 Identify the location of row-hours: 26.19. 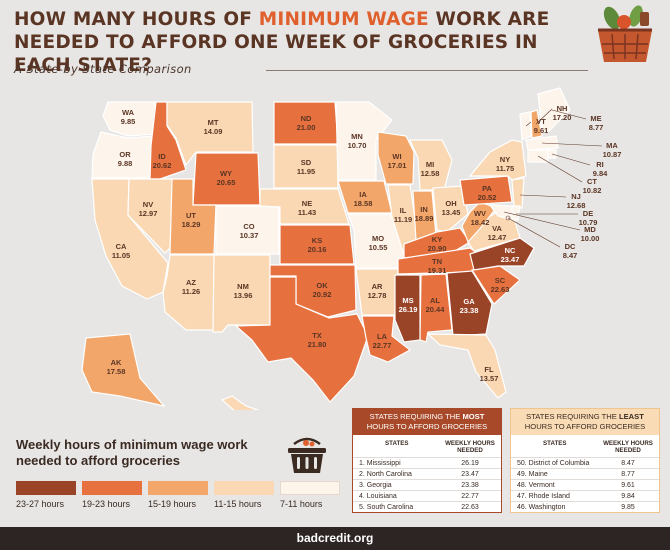
(470, 463).